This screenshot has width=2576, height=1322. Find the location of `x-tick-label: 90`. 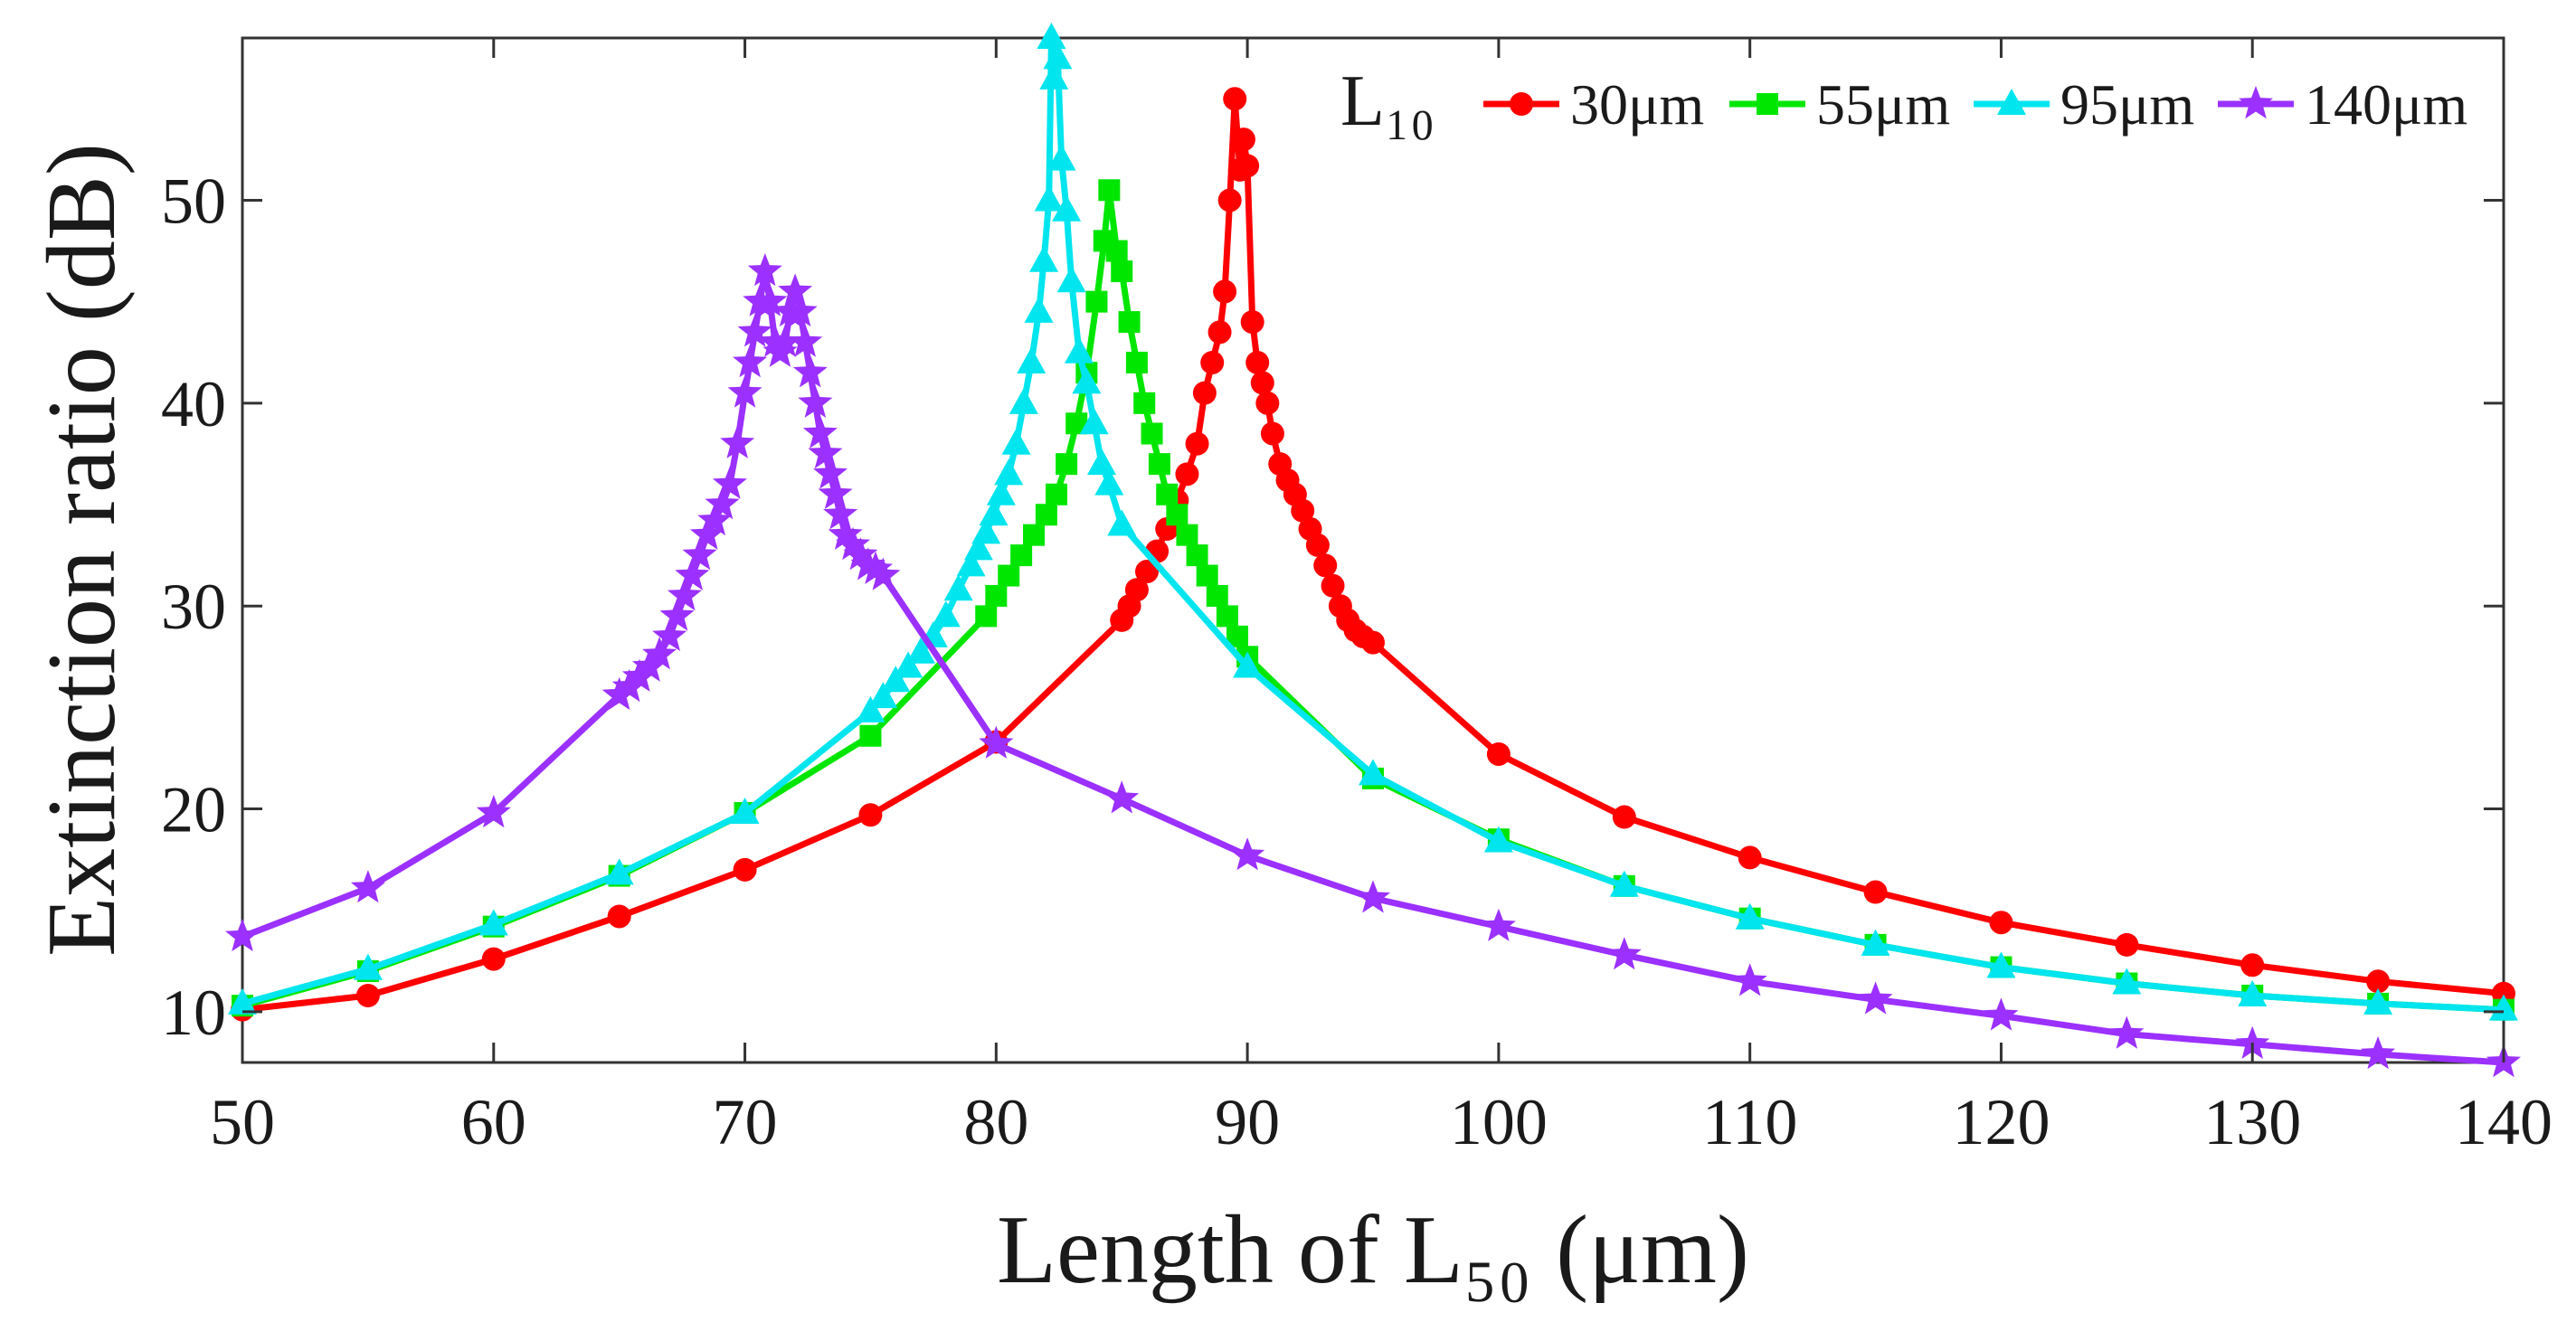

x-tick-label: 90 is located at coordinates (1247, 1122).